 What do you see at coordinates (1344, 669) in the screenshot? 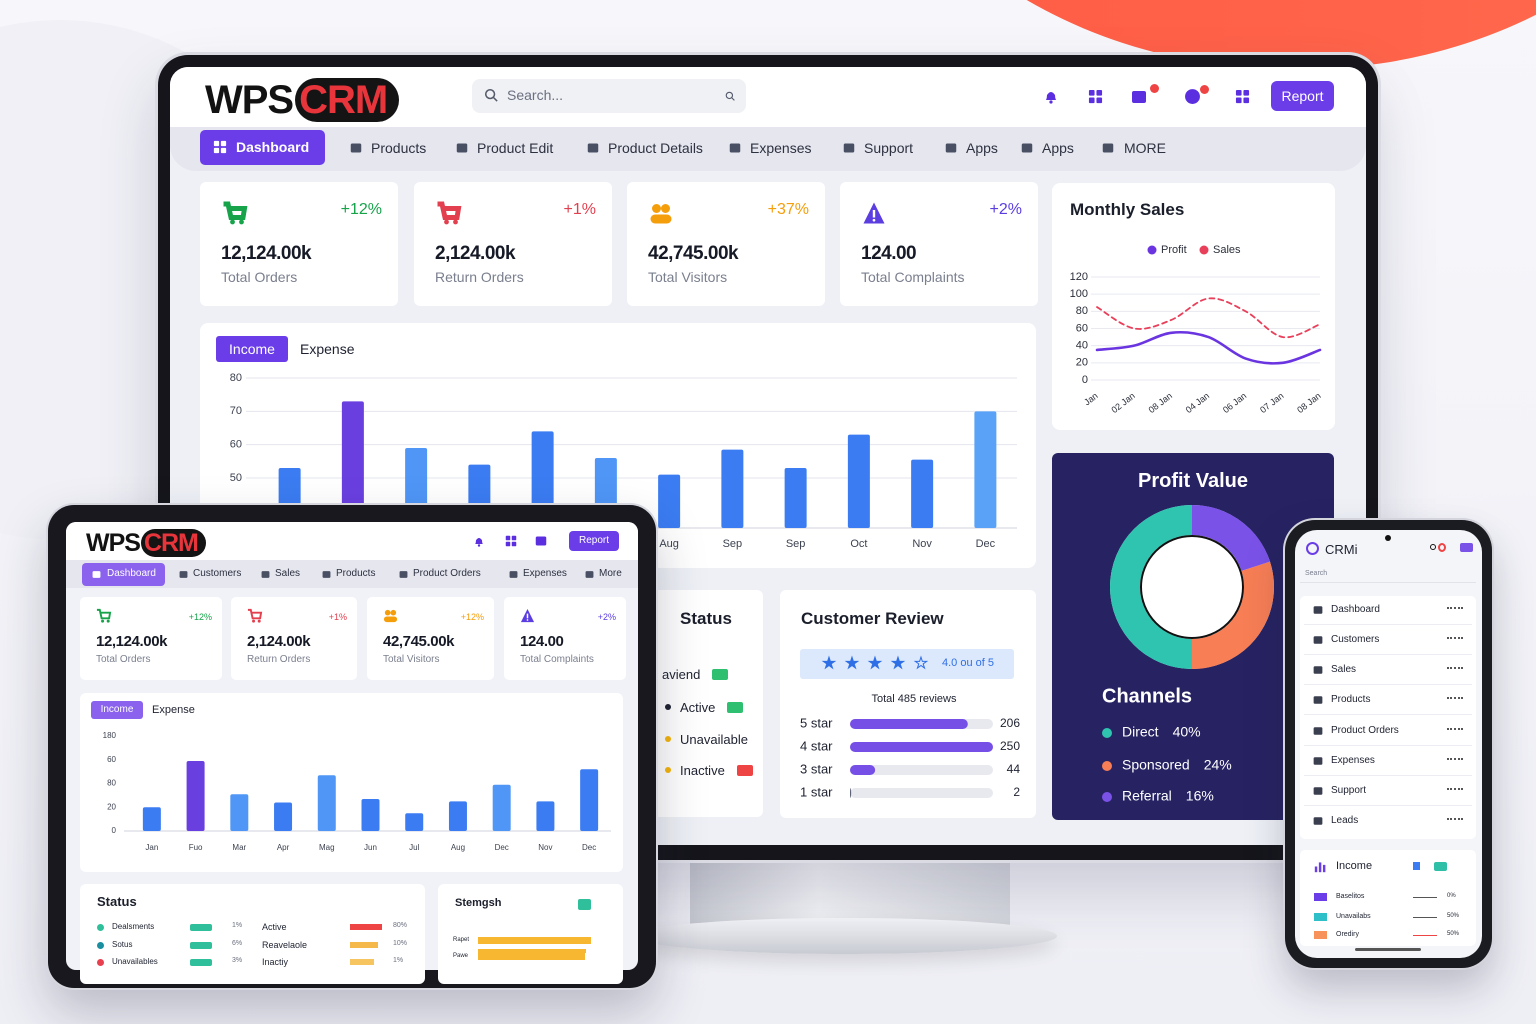
I see `menu-label: Sales` at bounding box center [1344, 669].